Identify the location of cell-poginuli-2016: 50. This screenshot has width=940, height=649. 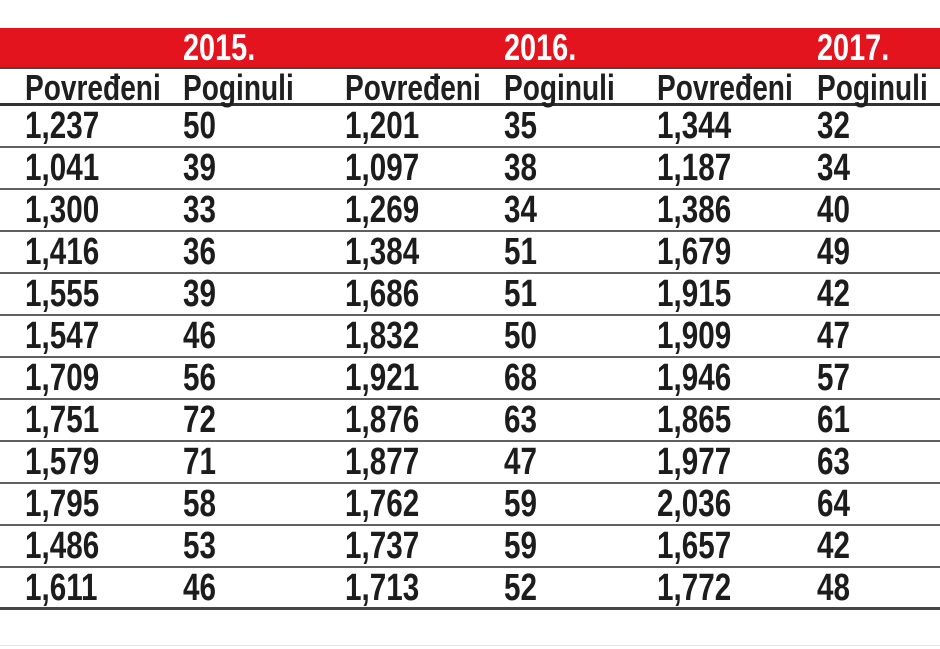
(580, 336).